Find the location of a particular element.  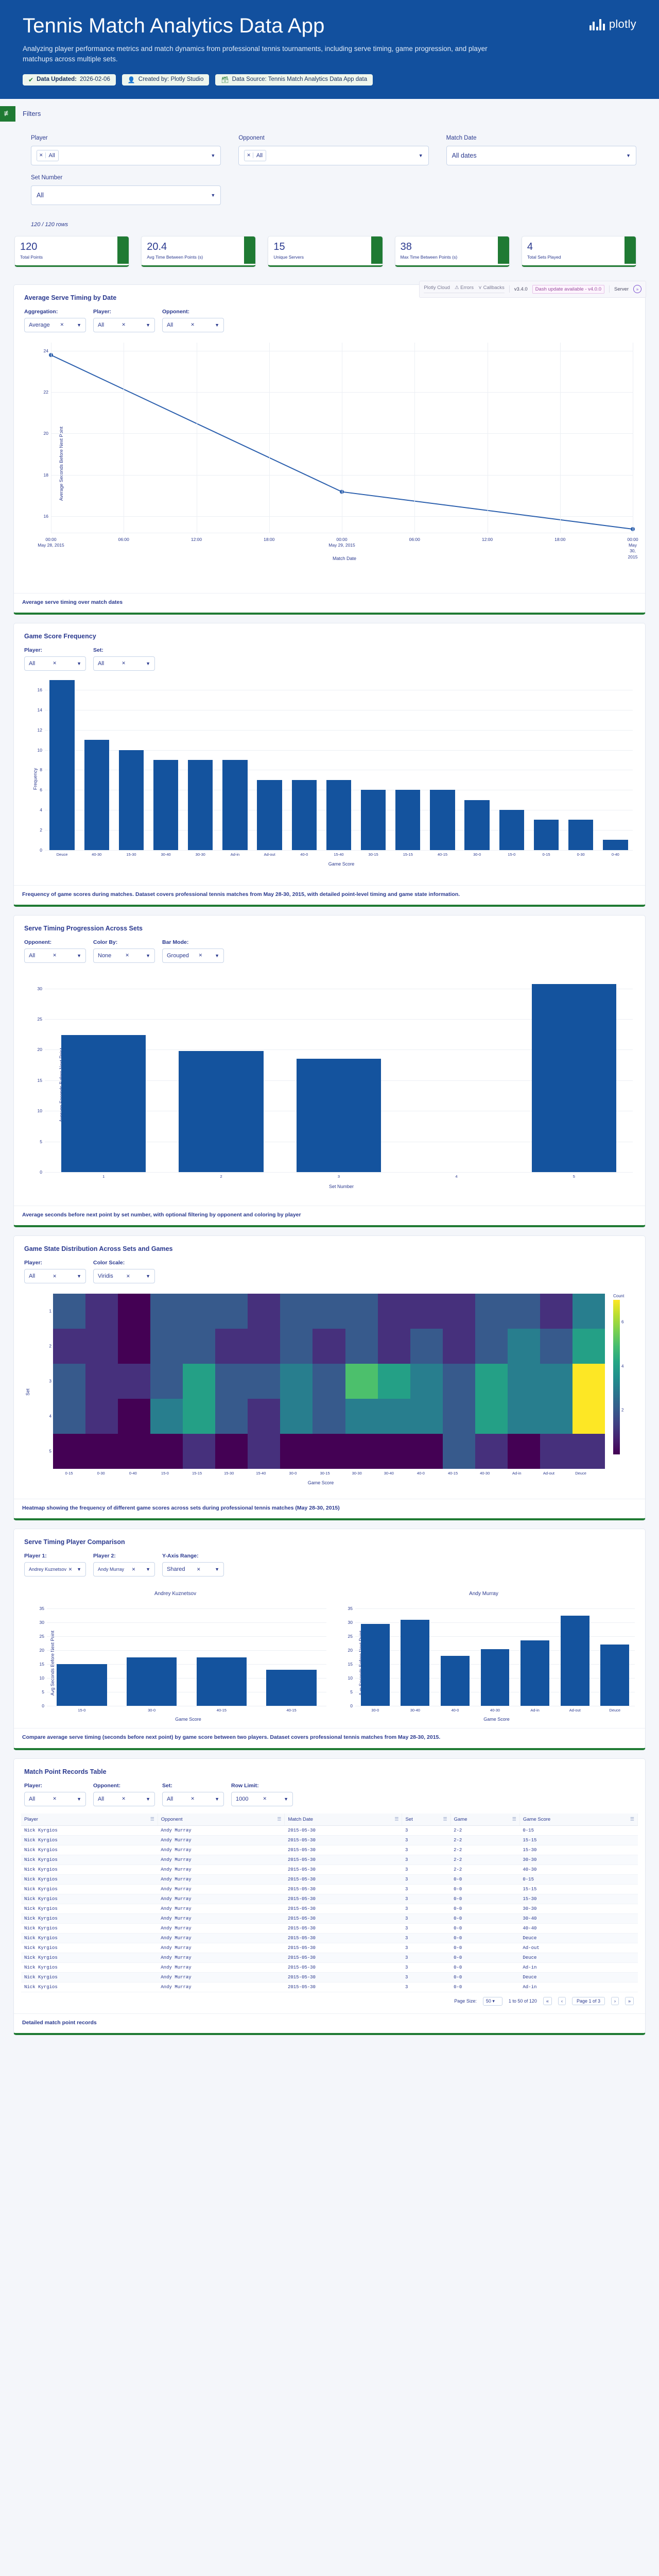

aggregation-dropdown: Average ✕ ▼ is located at coordinates (55, 324).